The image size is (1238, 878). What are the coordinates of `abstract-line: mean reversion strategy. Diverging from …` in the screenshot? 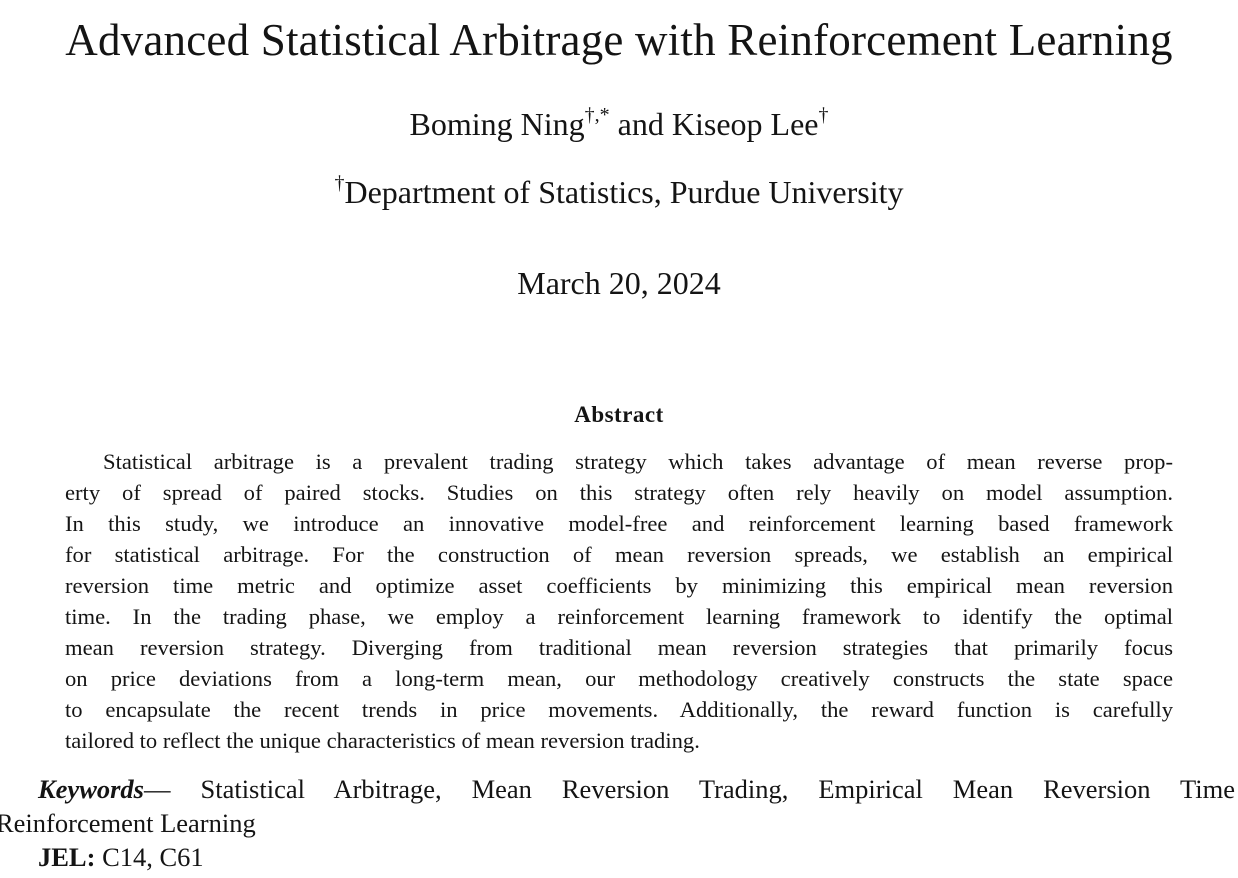 It's located at (619, 647).